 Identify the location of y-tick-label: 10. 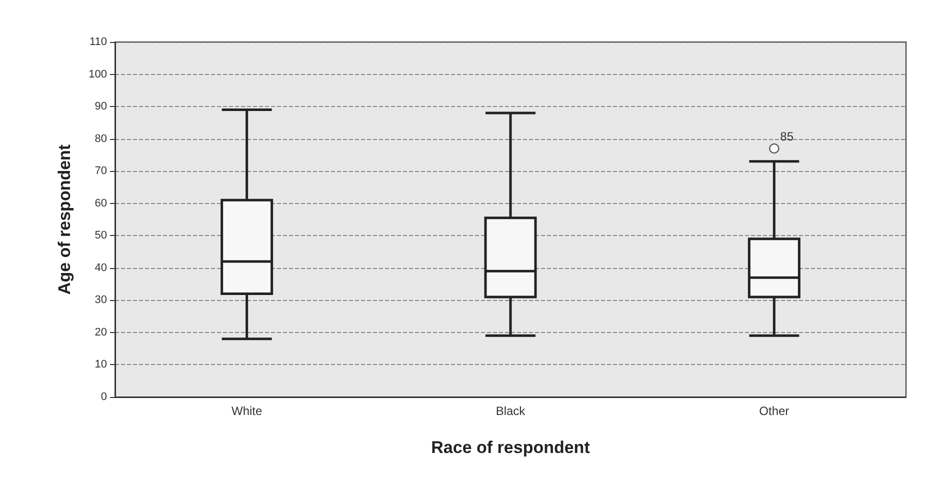
(100, 364).